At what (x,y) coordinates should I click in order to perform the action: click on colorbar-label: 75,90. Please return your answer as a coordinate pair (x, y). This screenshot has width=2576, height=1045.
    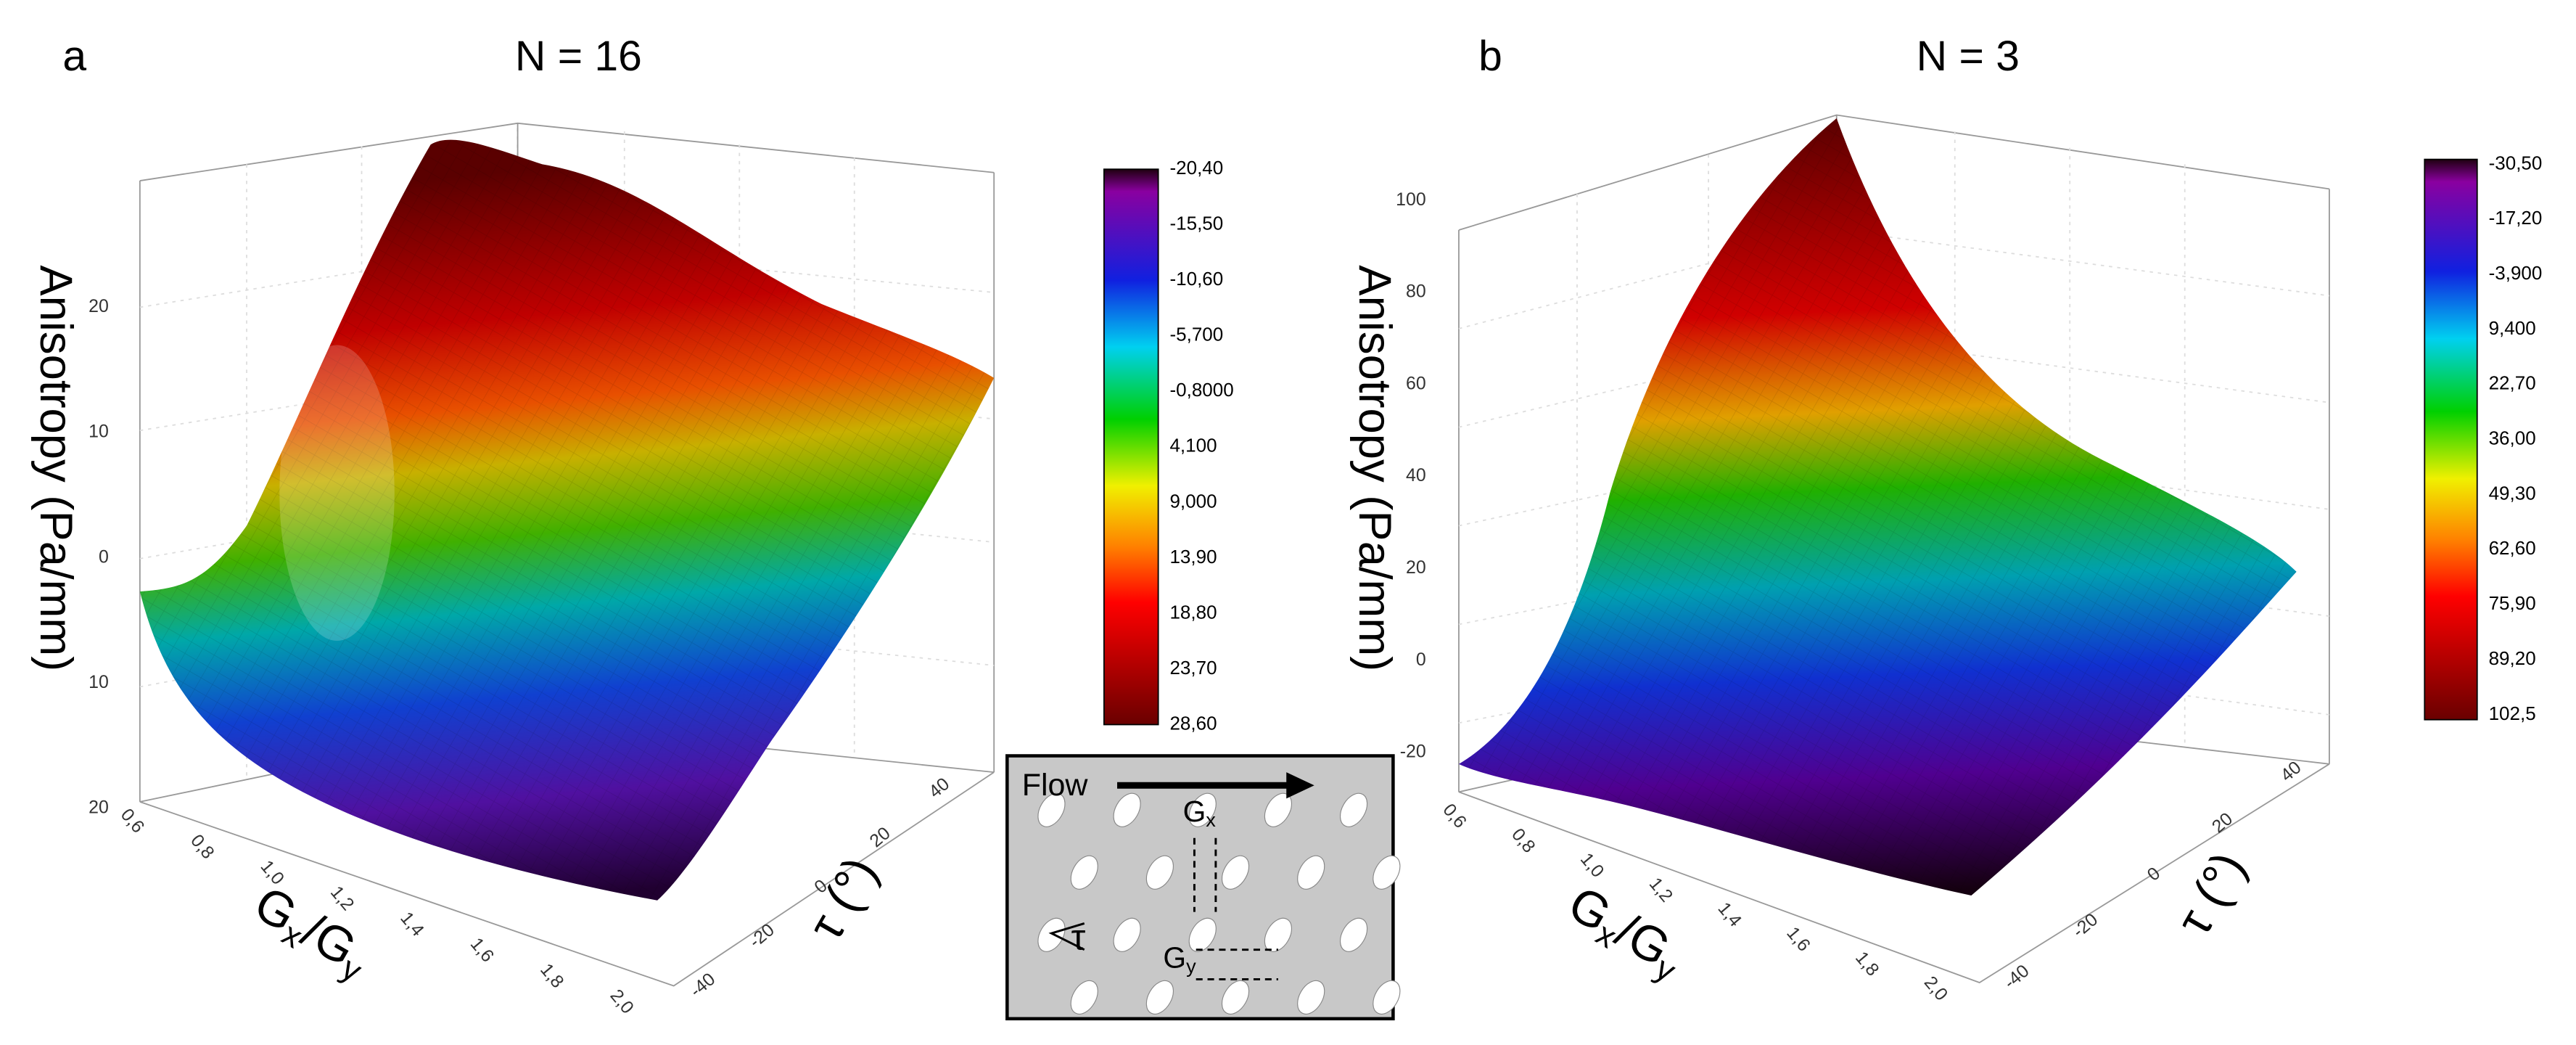
    Looking at the image, I should click on (2512, 603).